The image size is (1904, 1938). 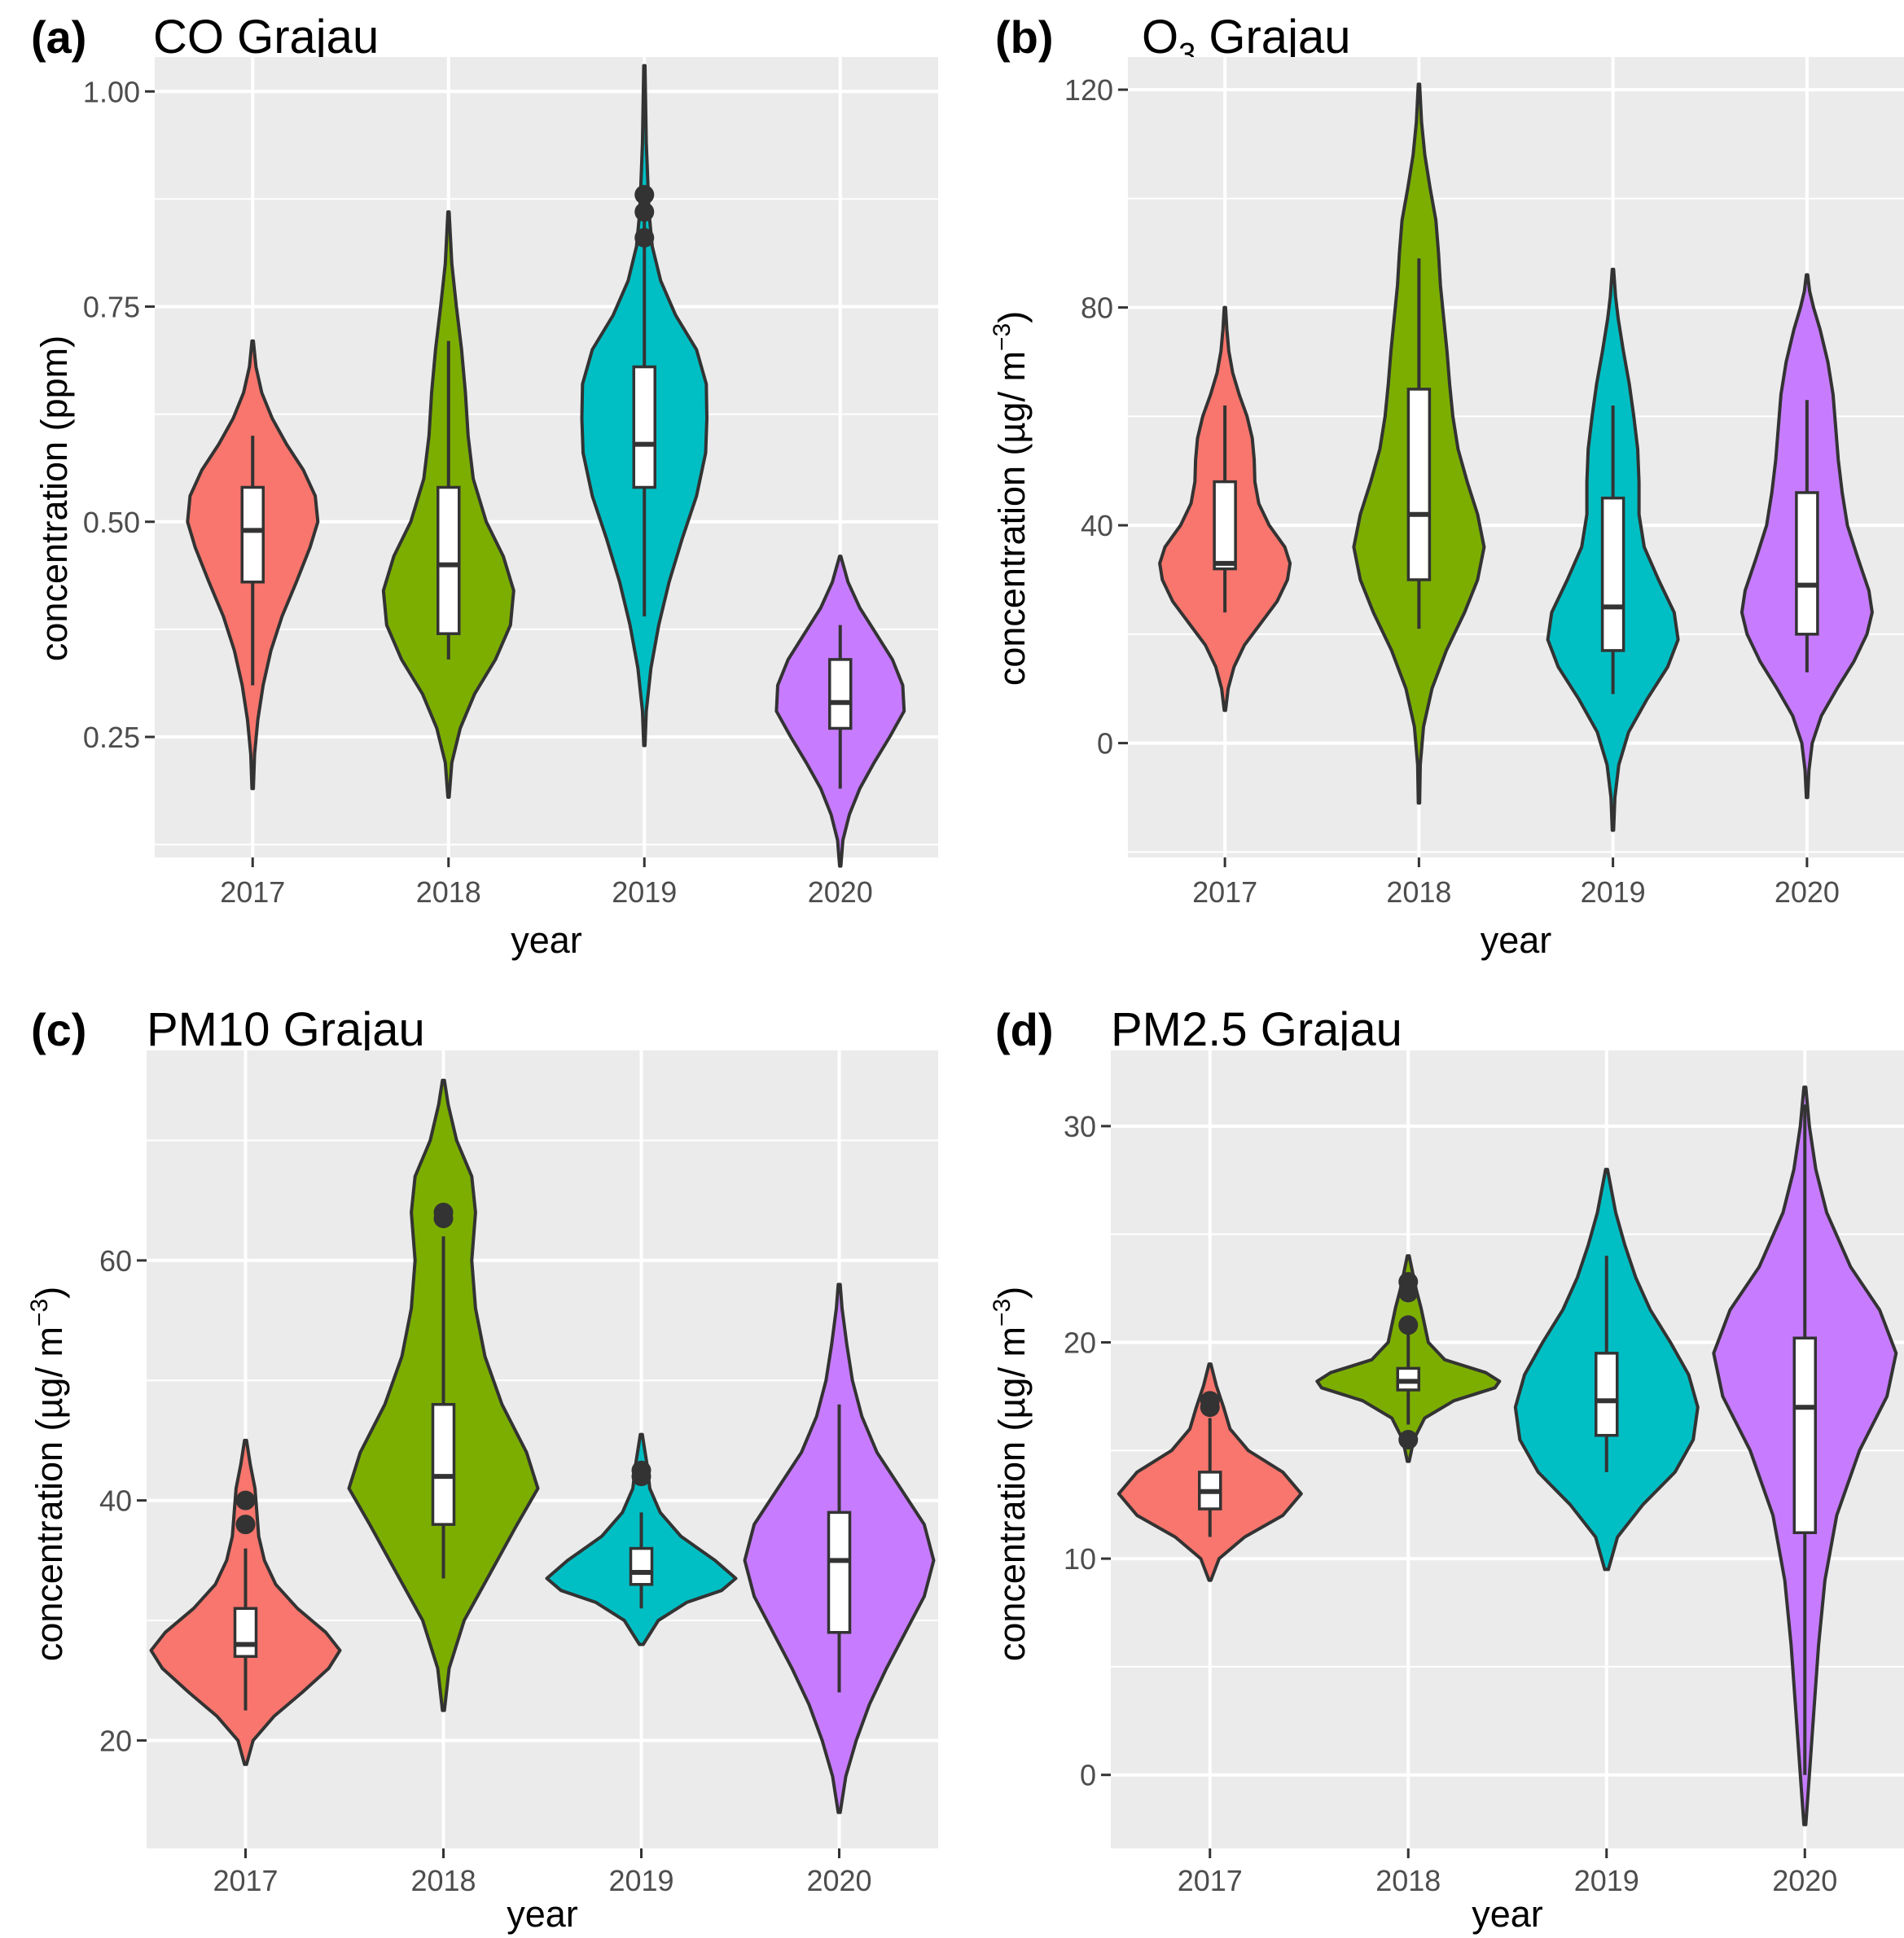 I want to click on panel-d-ytick-label: 10, so click(x=1080, y=1559).